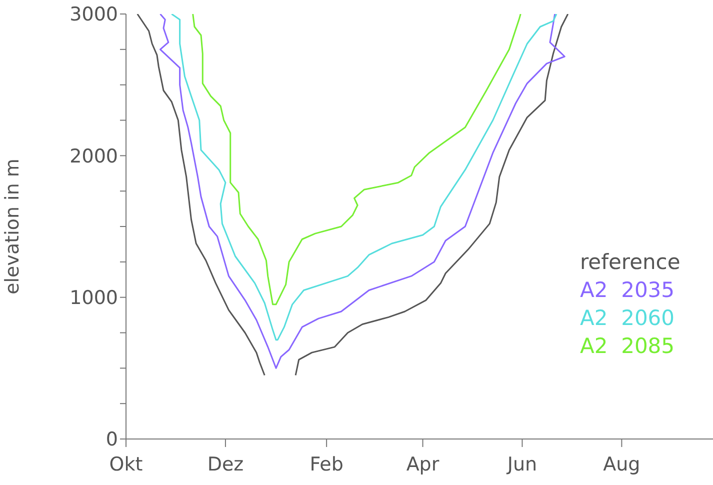 This screenshot has width=713, height=485. What do you see at coordinates (94, 156) in the screenshot?
I see `y-tick-label: 2000` at bounding box center [94, 156].